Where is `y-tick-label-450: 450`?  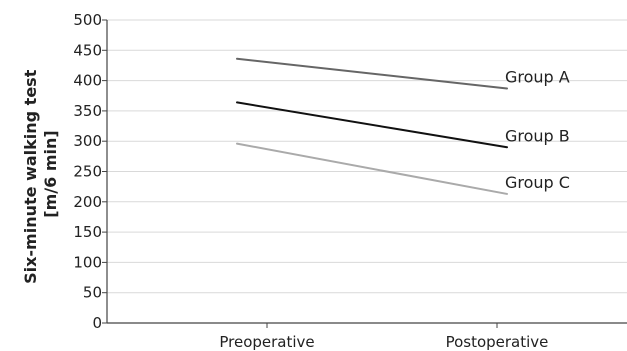 y-tick-label-450: 450 is located at coordinates (87, 50).